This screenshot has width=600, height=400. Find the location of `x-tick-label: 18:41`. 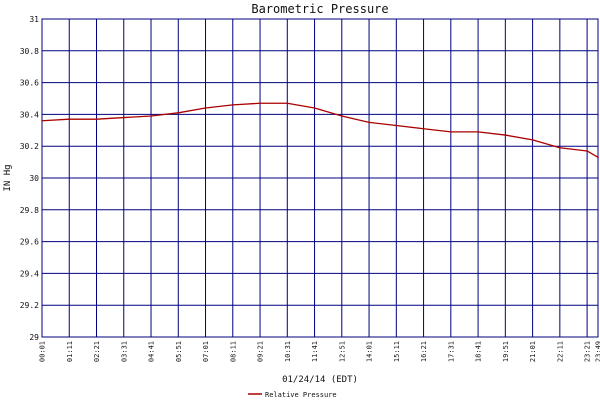

x-tick-label: 18:41 is located at coordinates (479, 351).